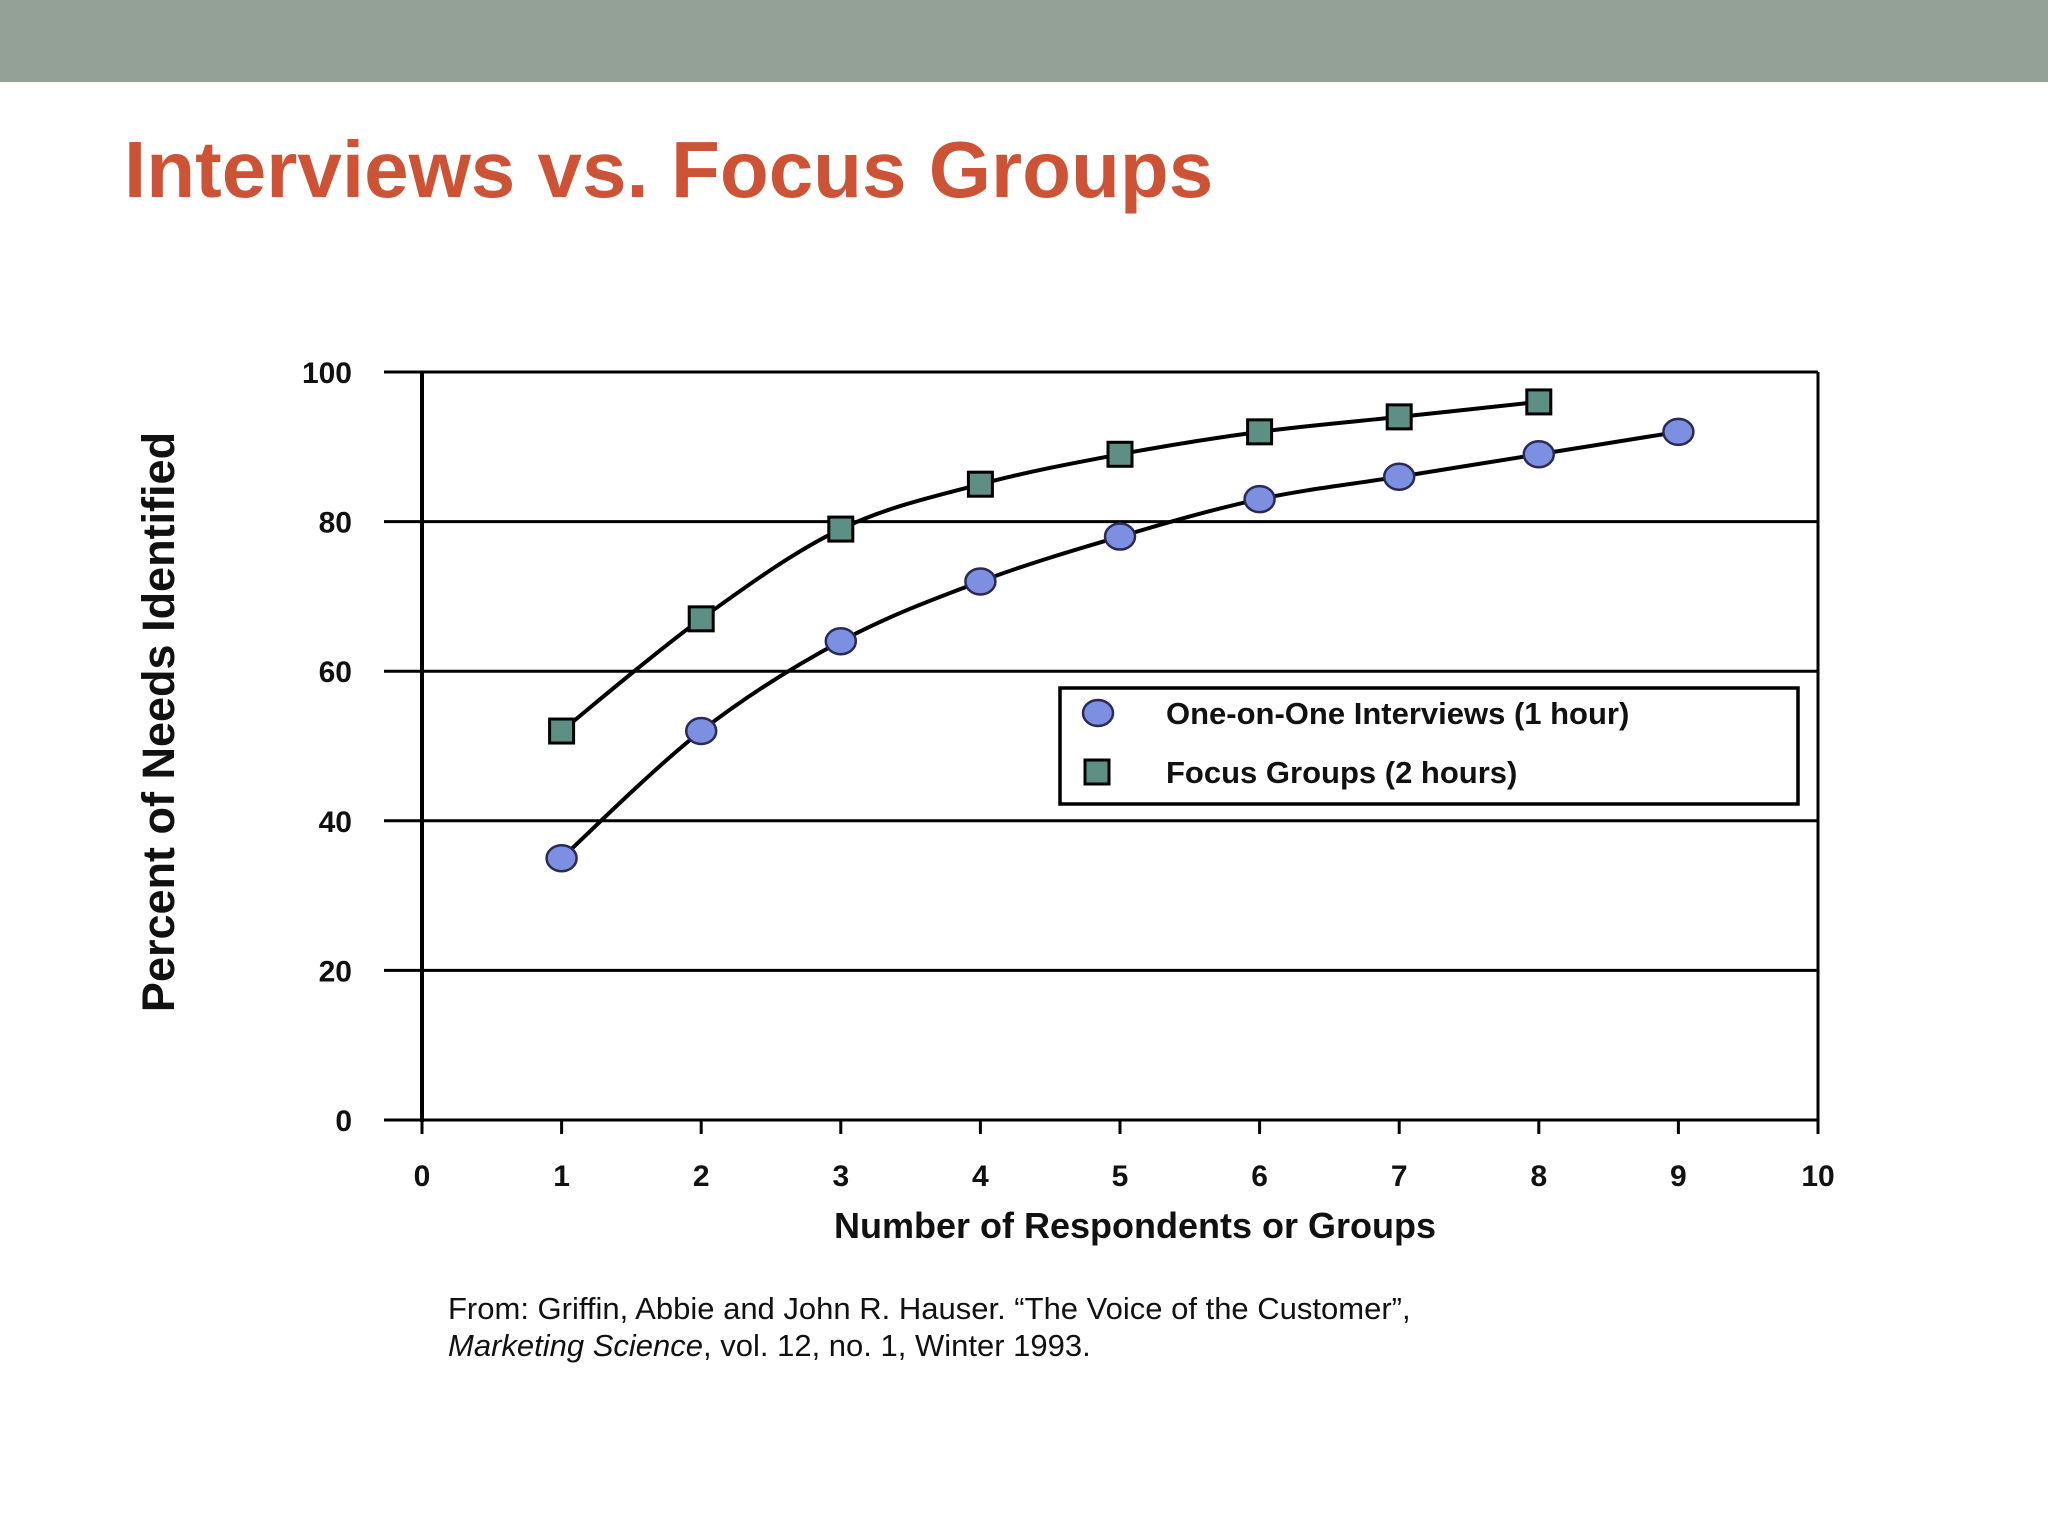 The image size is (2048, 1536). What do you see at coordinates (1399, 1176) in the screenshot?
I see `x-tick-label-7: 7` at bounding box center [1399, 1176].